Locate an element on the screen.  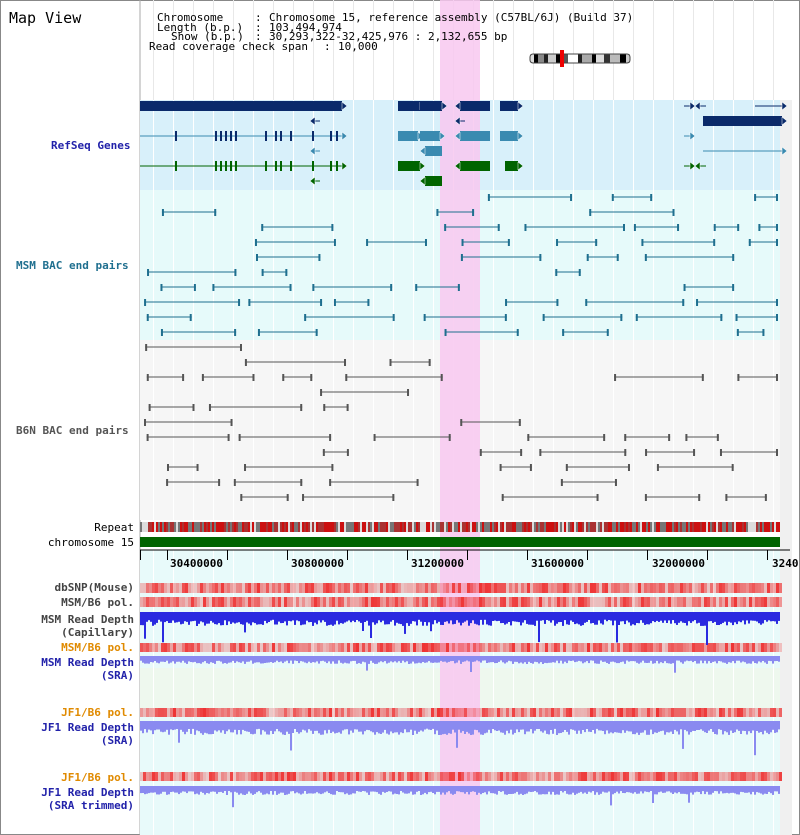
length-value: 103,494,974 is located at coordinates (305, 27).